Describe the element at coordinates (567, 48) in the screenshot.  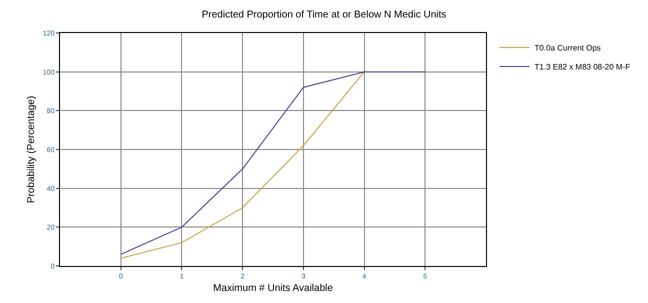
I see `legend-label: T0.0a Current Ops` at that location.